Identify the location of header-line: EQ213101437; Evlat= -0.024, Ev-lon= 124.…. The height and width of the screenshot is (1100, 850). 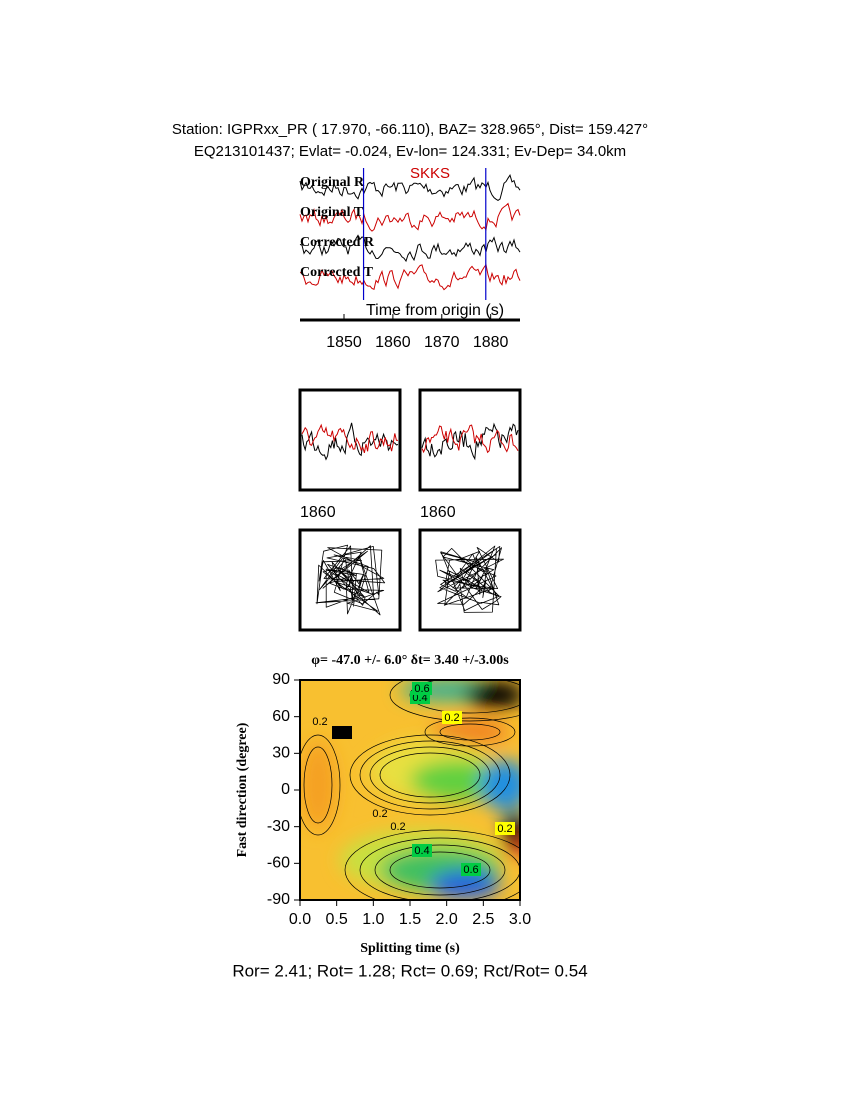
(410, 151).